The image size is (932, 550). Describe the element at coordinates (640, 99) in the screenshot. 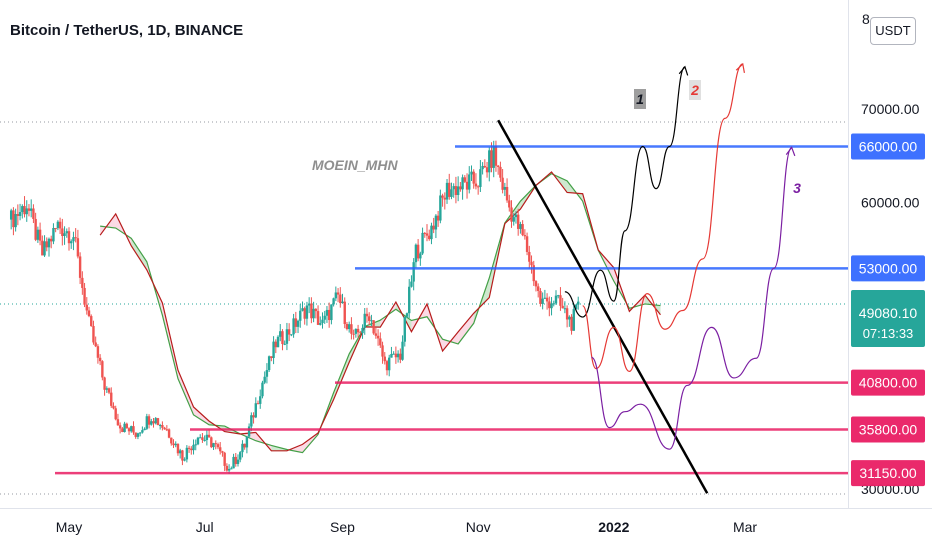

I see `scenario-1-badge` at that location.